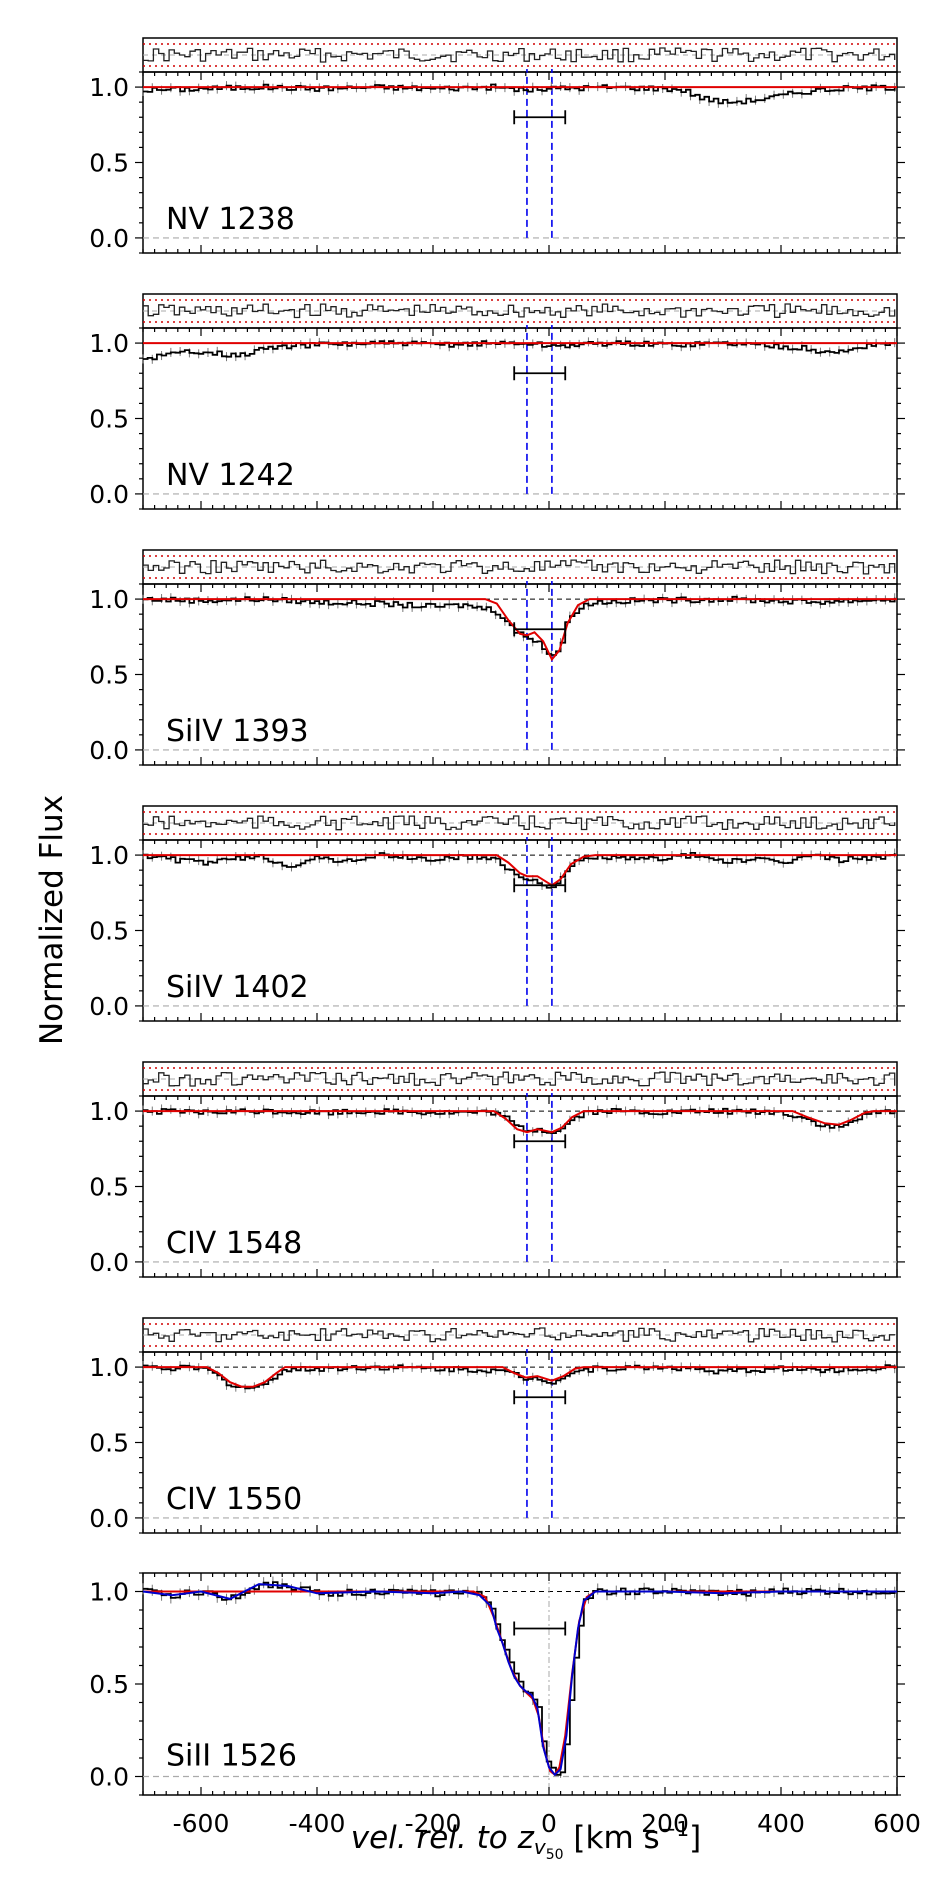 The image size is (941, 1882). What do you see at coordinates (230, 219) in the screenshot?
I see `panel-label: NV 1238` at bounding box center [230, 219].